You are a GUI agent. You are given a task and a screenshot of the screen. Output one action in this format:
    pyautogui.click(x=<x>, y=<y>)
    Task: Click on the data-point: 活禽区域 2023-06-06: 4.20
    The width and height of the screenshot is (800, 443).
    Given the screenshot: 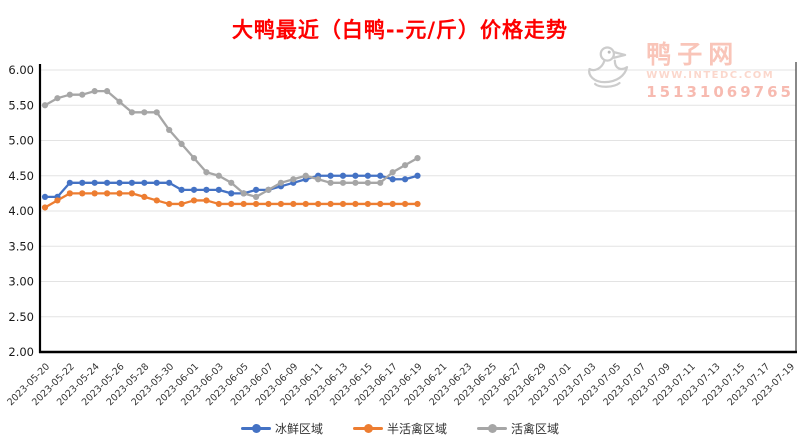 What is the action you would take?
    pyautogui.click(x=256, y=196)
    